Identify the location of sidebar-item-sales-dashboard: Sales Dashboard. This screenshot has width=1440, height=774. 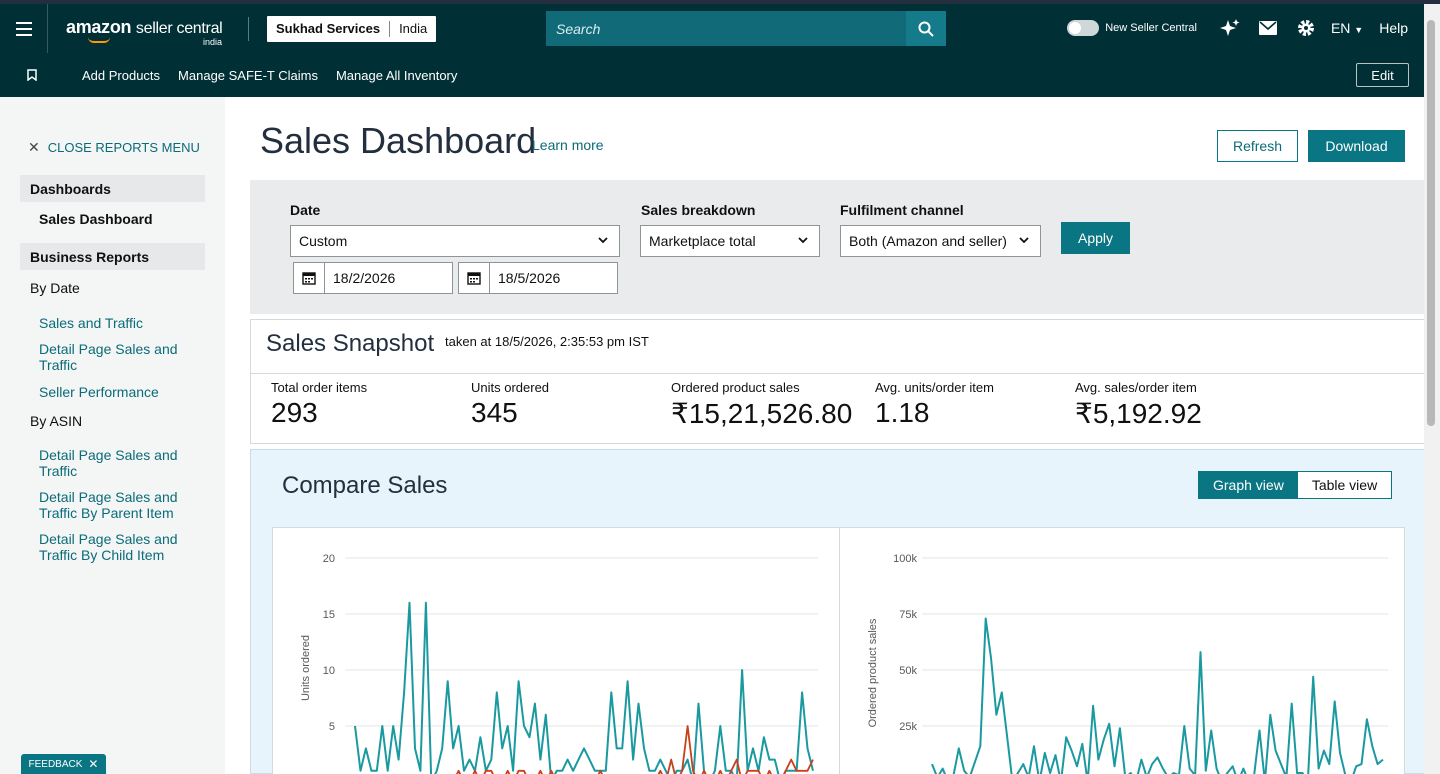
(96, 219).